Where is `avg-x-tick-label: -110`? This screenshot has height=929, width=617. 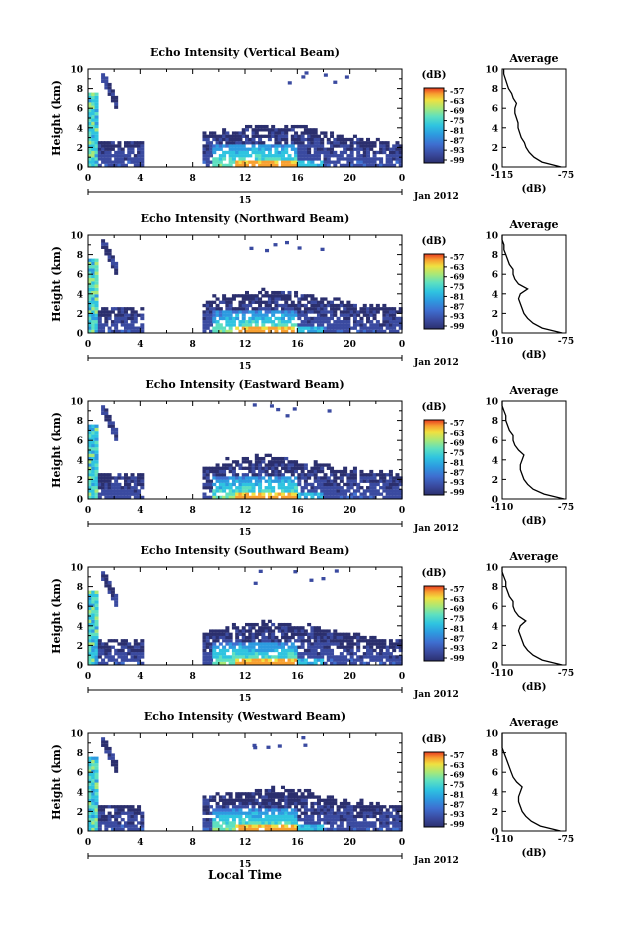
avg-x-tick-label: -110 is located at coordinates (502, 840).